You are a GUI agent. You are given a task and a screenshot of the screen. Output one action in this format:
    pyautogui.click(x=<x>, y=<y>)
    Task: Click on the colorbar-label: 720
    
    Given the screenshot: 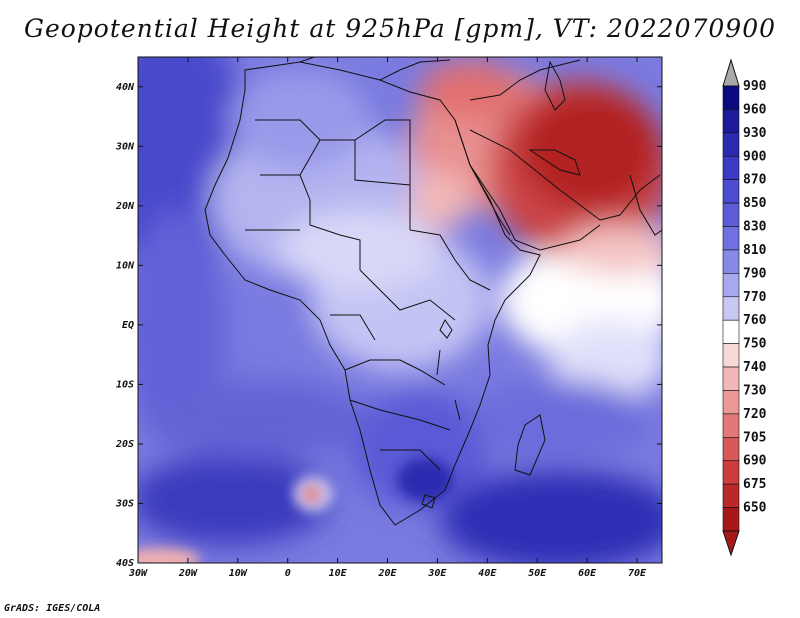 What is the action you would take?
    pyautogui.click(x=755, y=414)
    